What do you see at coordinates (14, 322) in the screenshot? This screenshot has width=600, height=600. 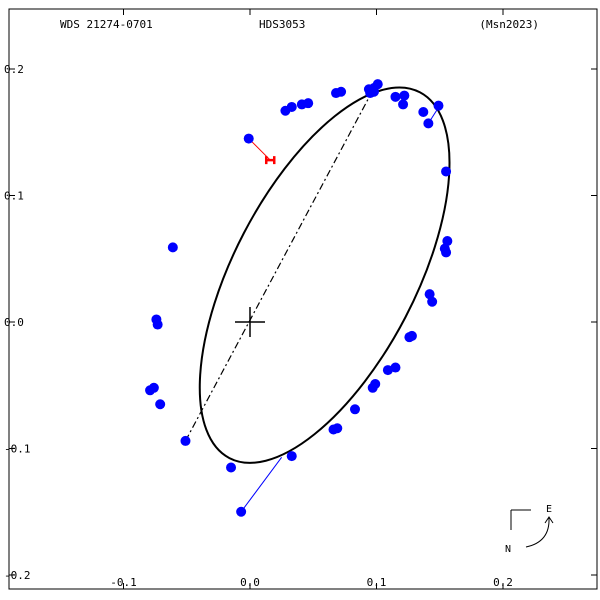 I see `y-tick-label: 0.0` at bounding box center [14, 322].